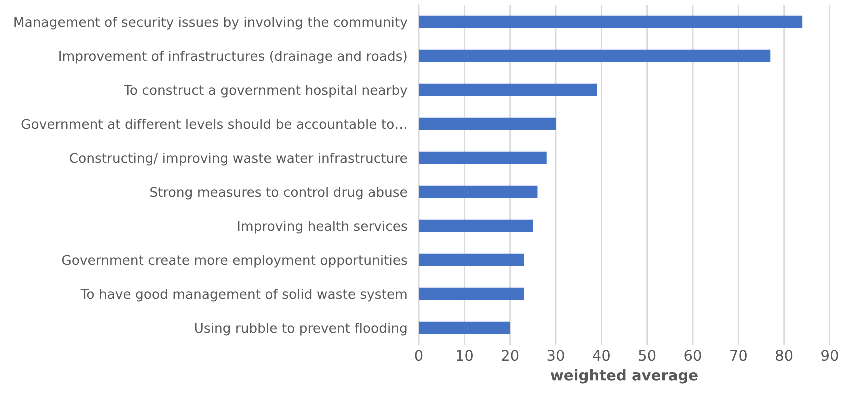 This screenshot has width=847, height=400. I want to click on x-tick-label: 80, so click(784, 356).